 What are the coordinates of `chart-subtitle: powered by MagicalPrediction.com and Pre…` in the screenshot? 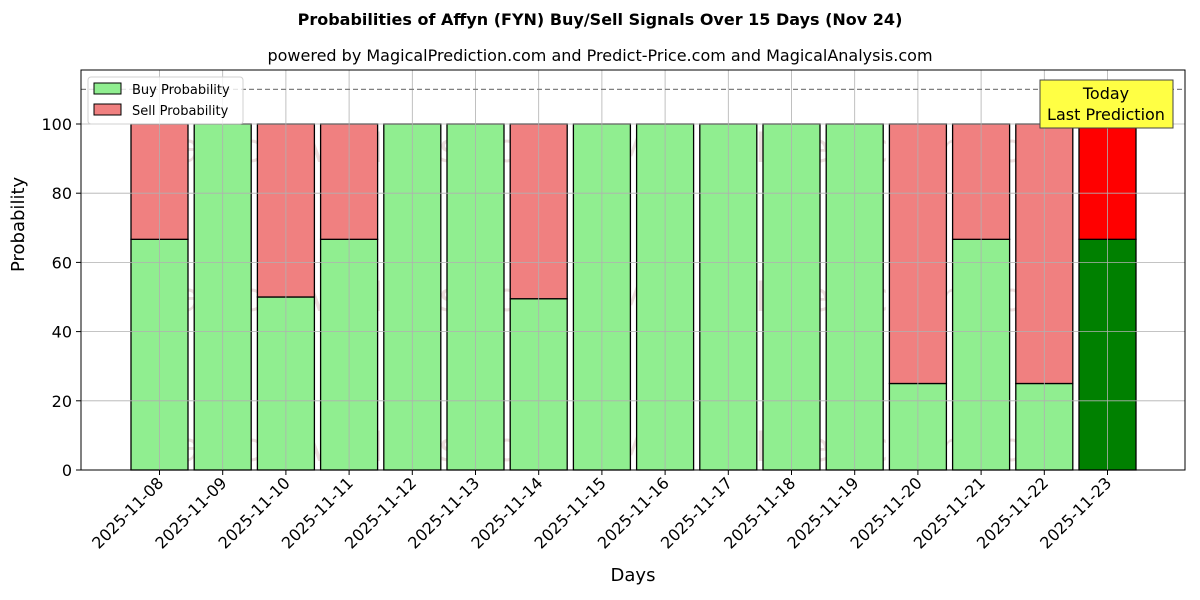 It's located at (600, 55).